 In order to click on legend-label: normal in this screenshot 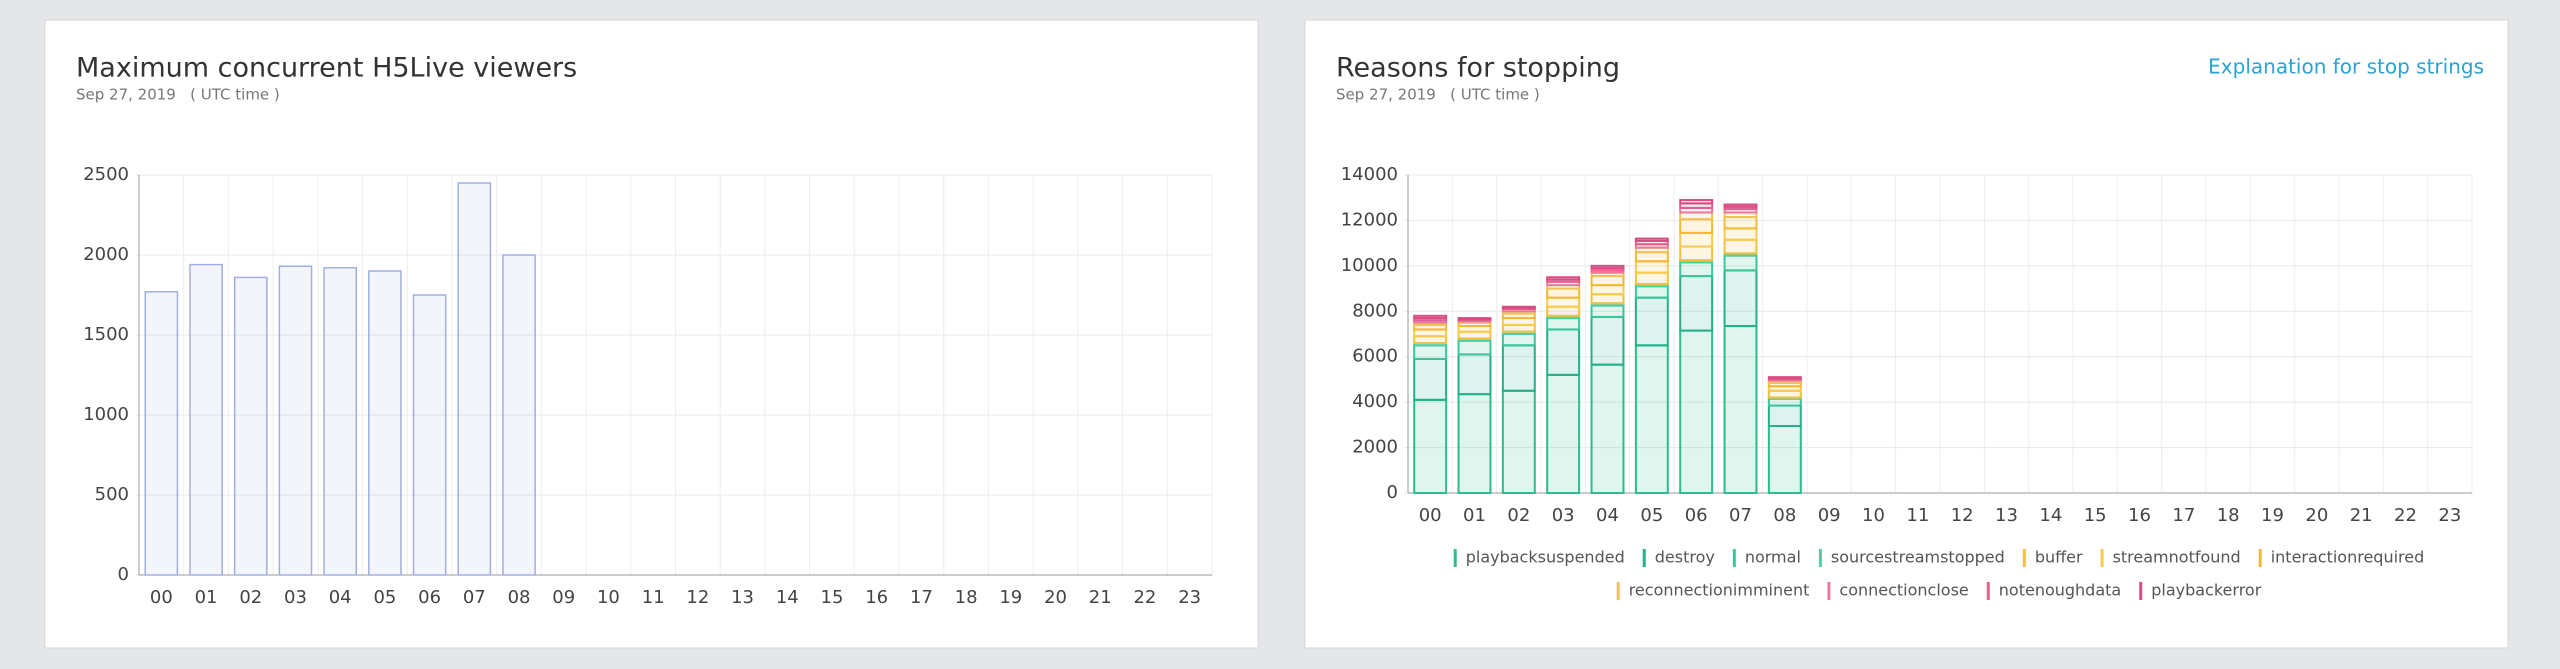, I will do `click(1773, 557)`.